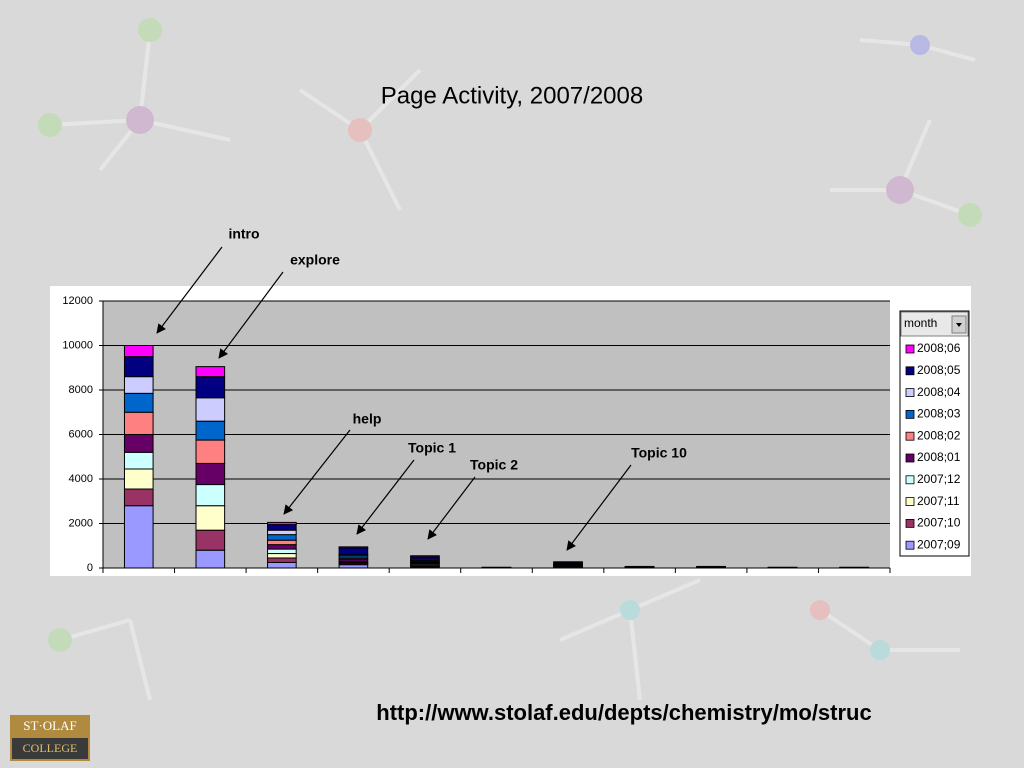 The height and width of the screenshot is (773, 1024). What do you see at coordinates (81, 390) in the screenshot?
I see `y-tick-label: 8000` at bounding box center [81, 390].